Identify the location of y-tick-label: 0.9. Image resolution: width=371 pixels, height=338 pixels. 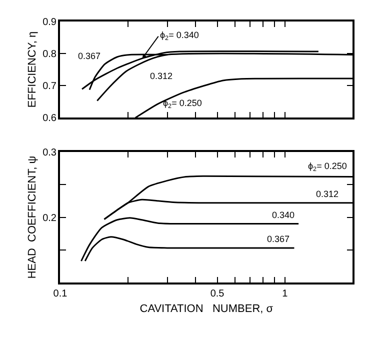
(49, 22).